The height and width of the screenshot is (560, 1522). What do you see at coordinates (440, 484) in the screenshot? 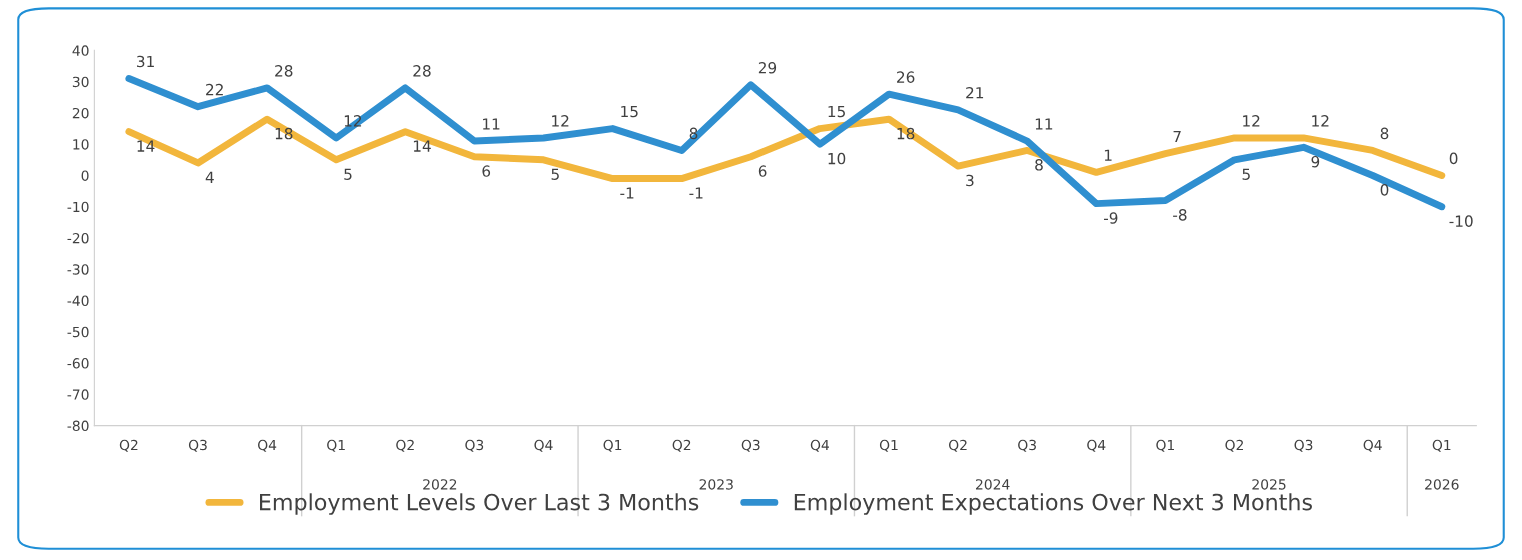
I see `text: 2022` at bounding box center [440, 484].